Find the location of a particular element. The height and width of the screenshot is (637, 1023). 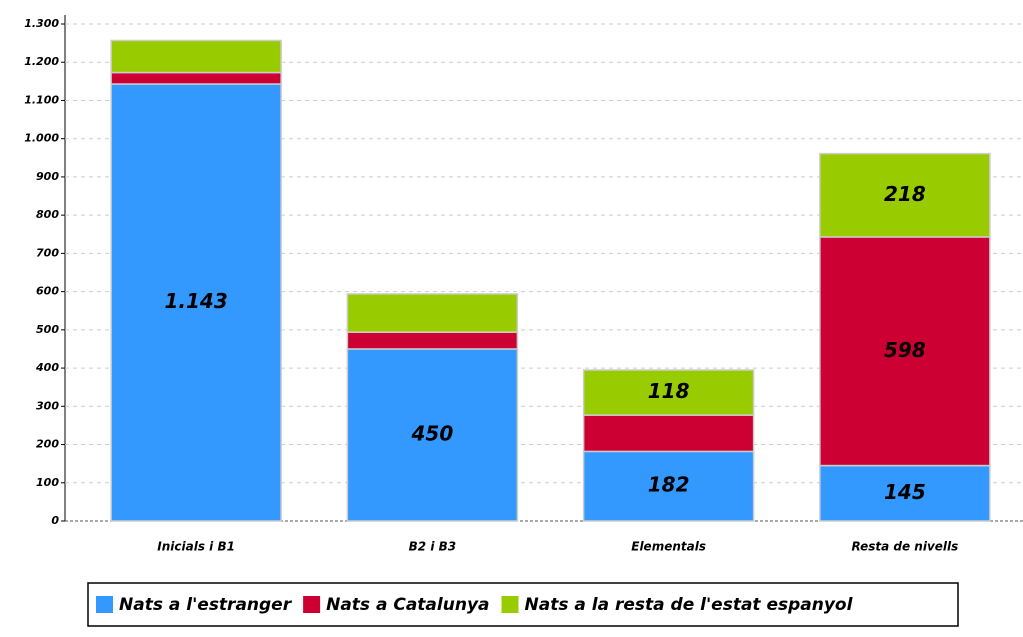

y-tick-label: 600 is located at coordinates (47, 291).